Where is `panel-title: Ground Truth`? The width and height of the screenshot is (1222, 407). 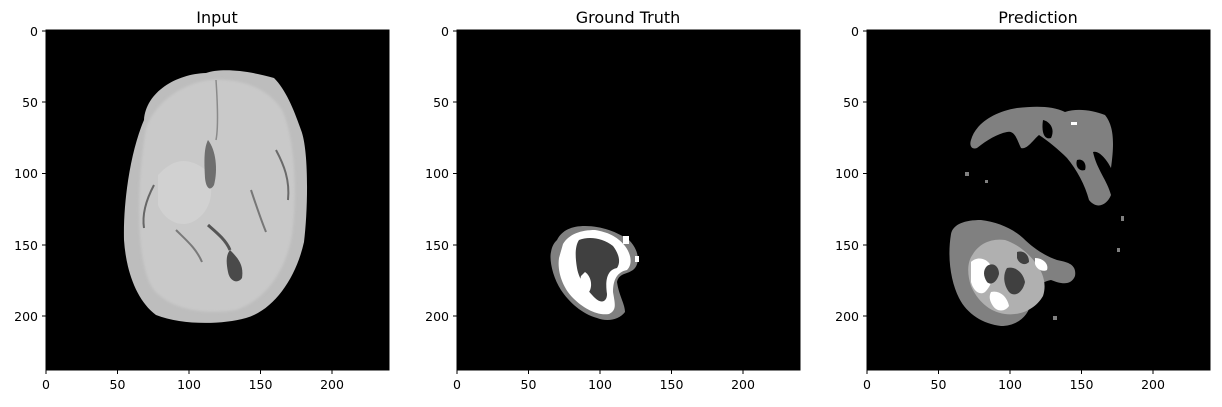 panel-title: Ground Truth is located at coordinates (628, 17).